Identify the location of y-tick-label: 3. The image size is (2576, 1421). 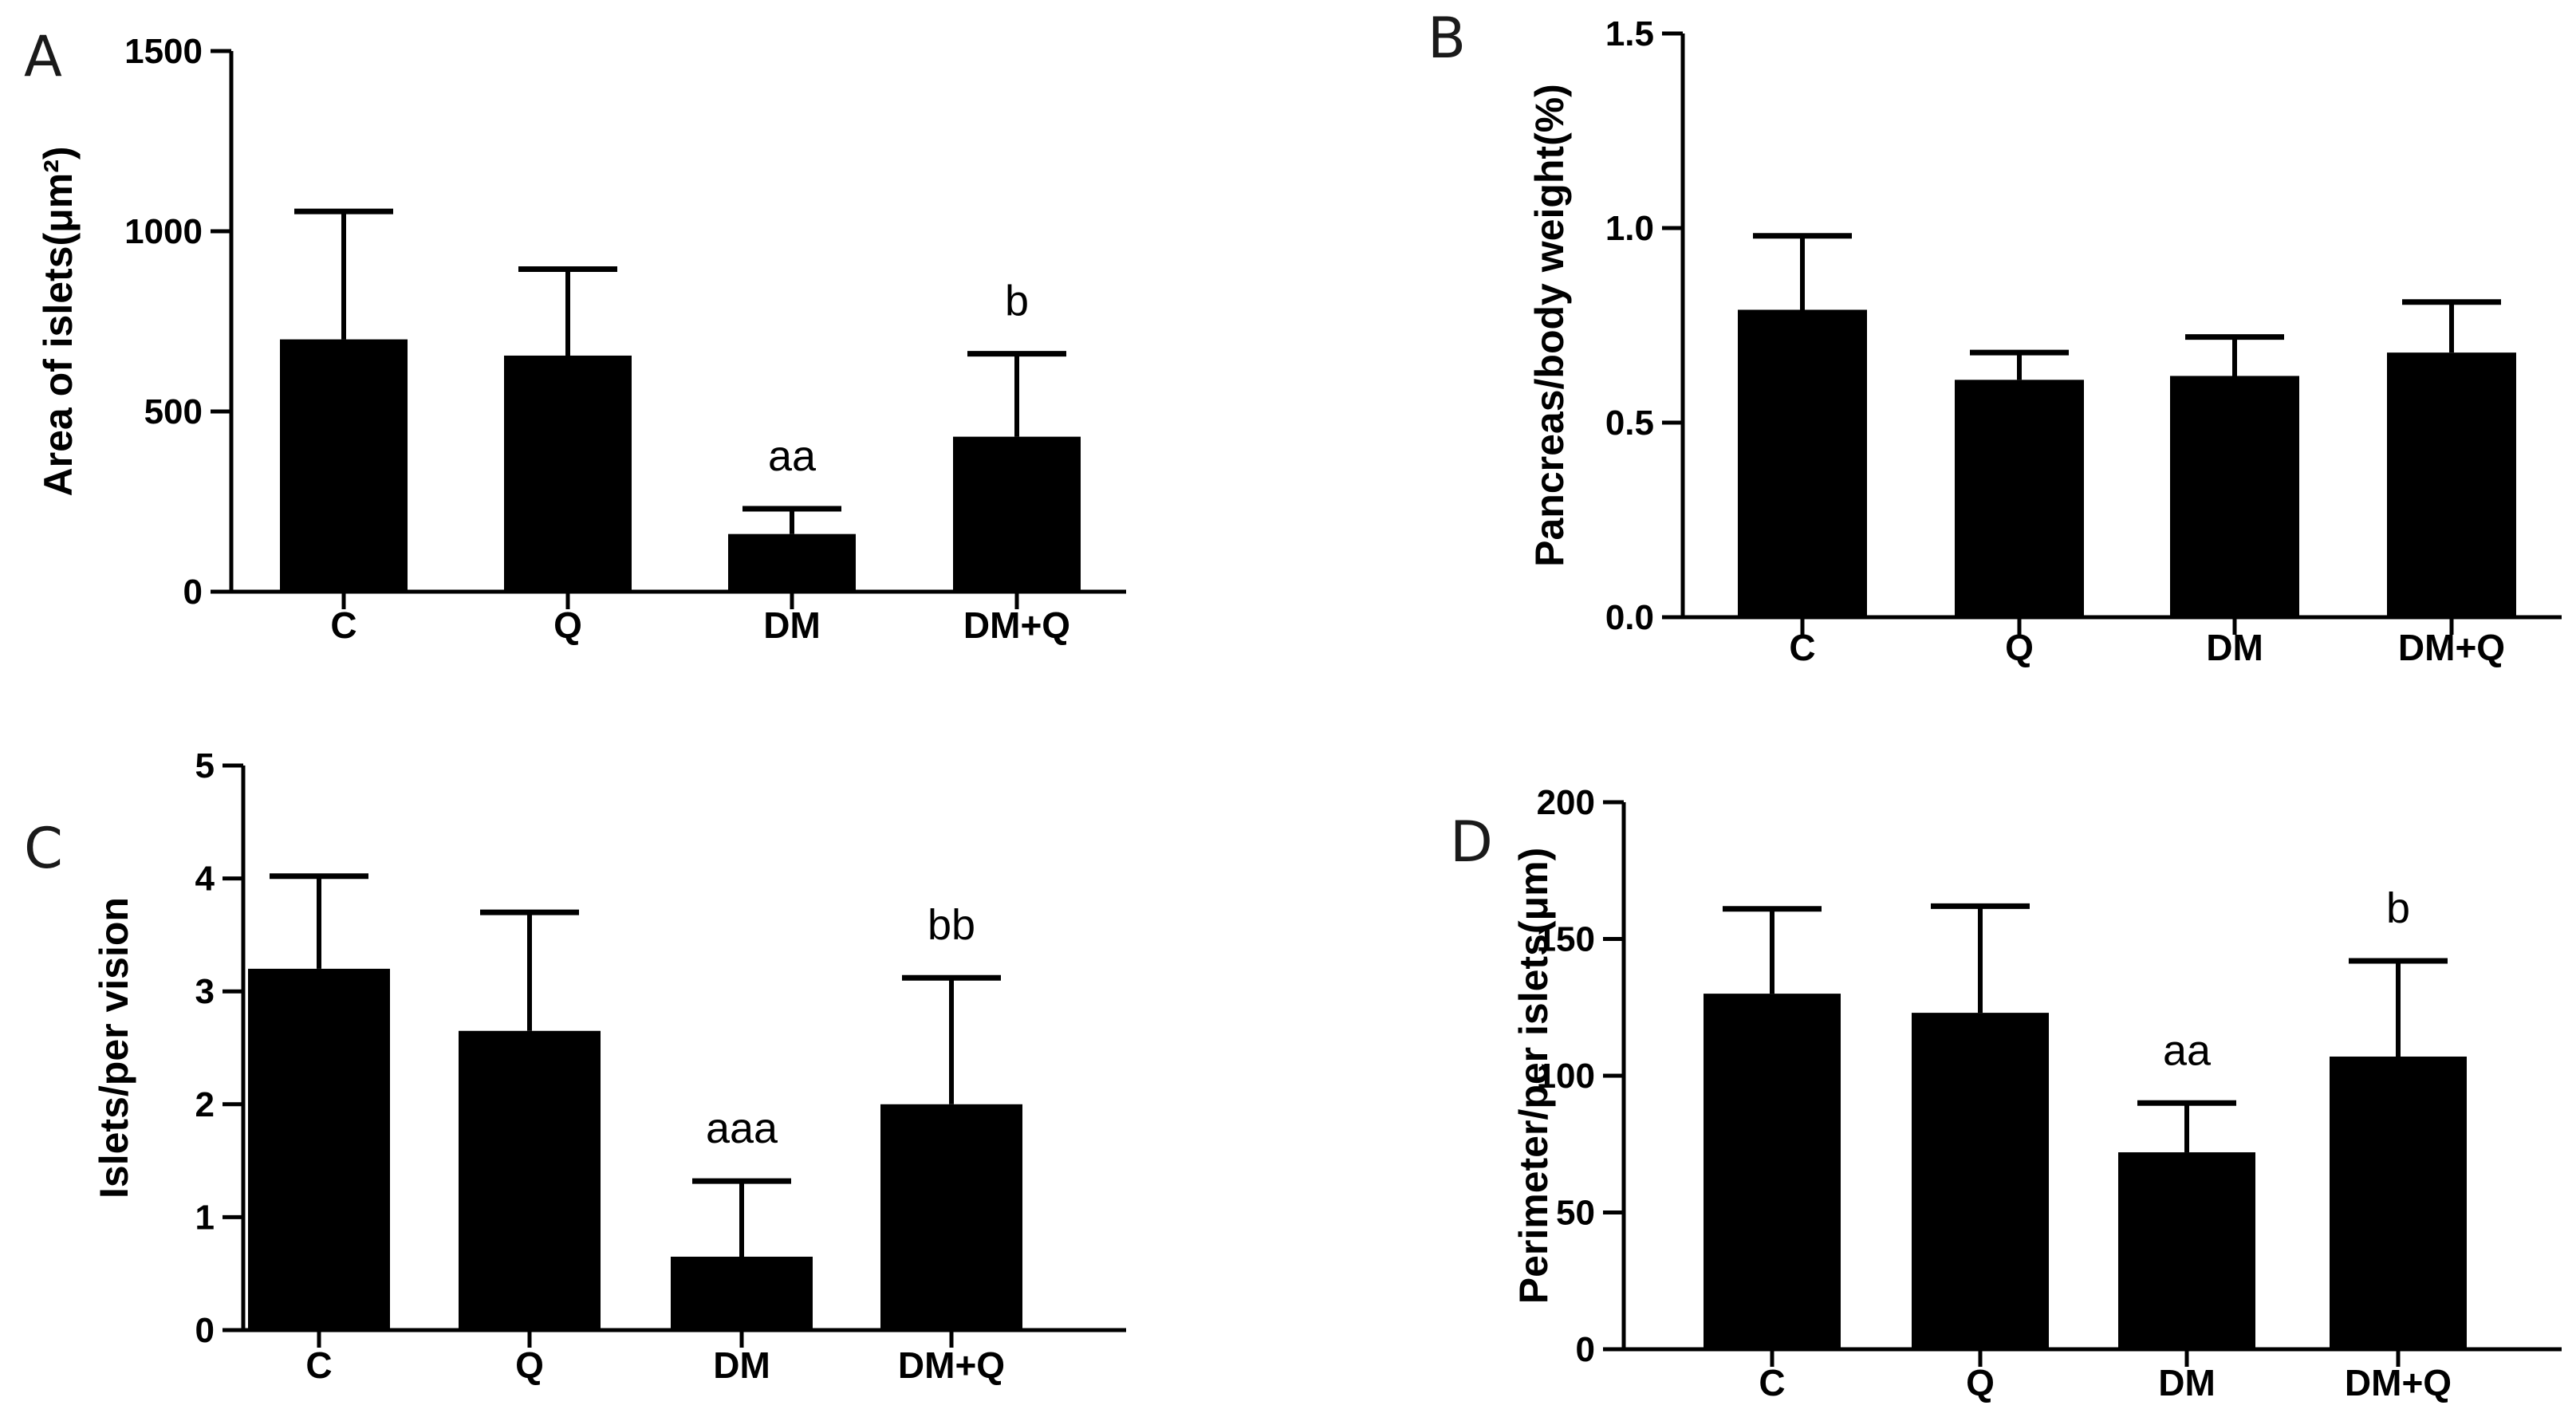
(205, 991).